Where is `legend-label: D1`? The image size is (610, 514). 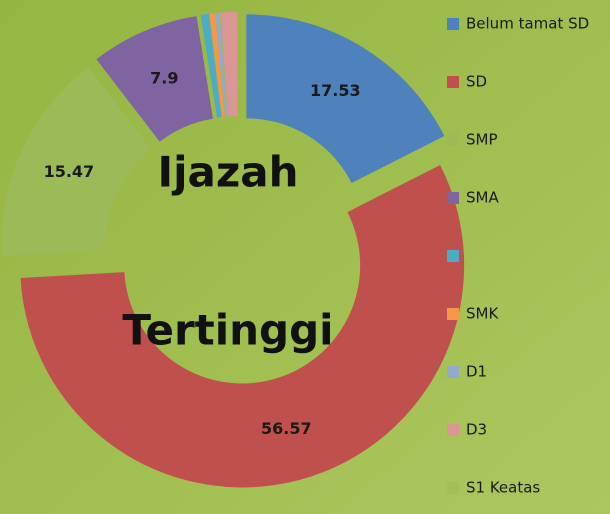
legend-label: D1 is located at coordinates (476, 372).